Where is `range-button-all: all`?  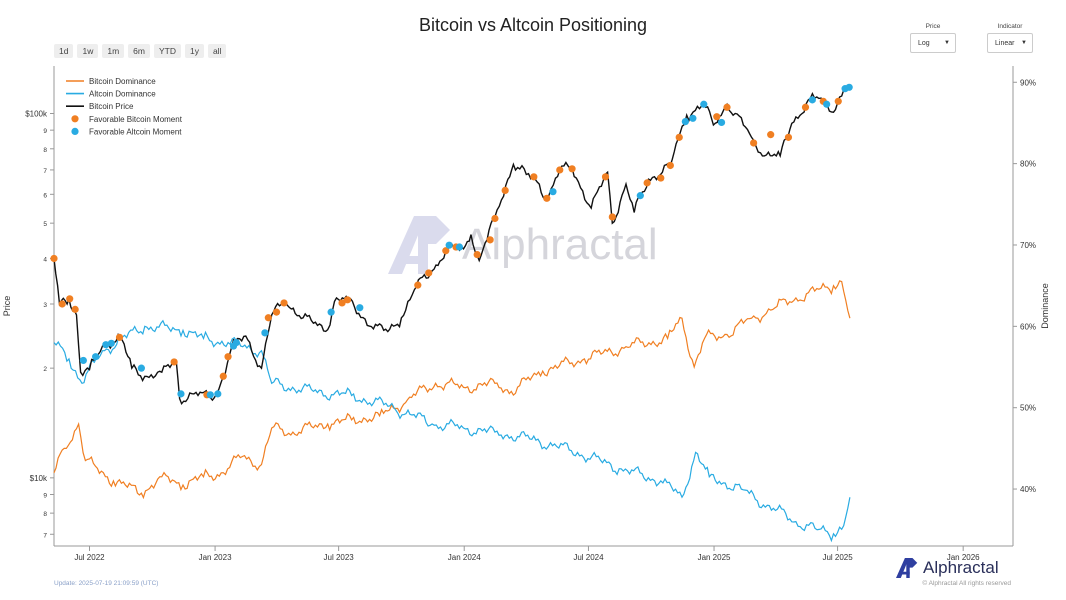
range-button-all: all is located at coordinates (217, 51).